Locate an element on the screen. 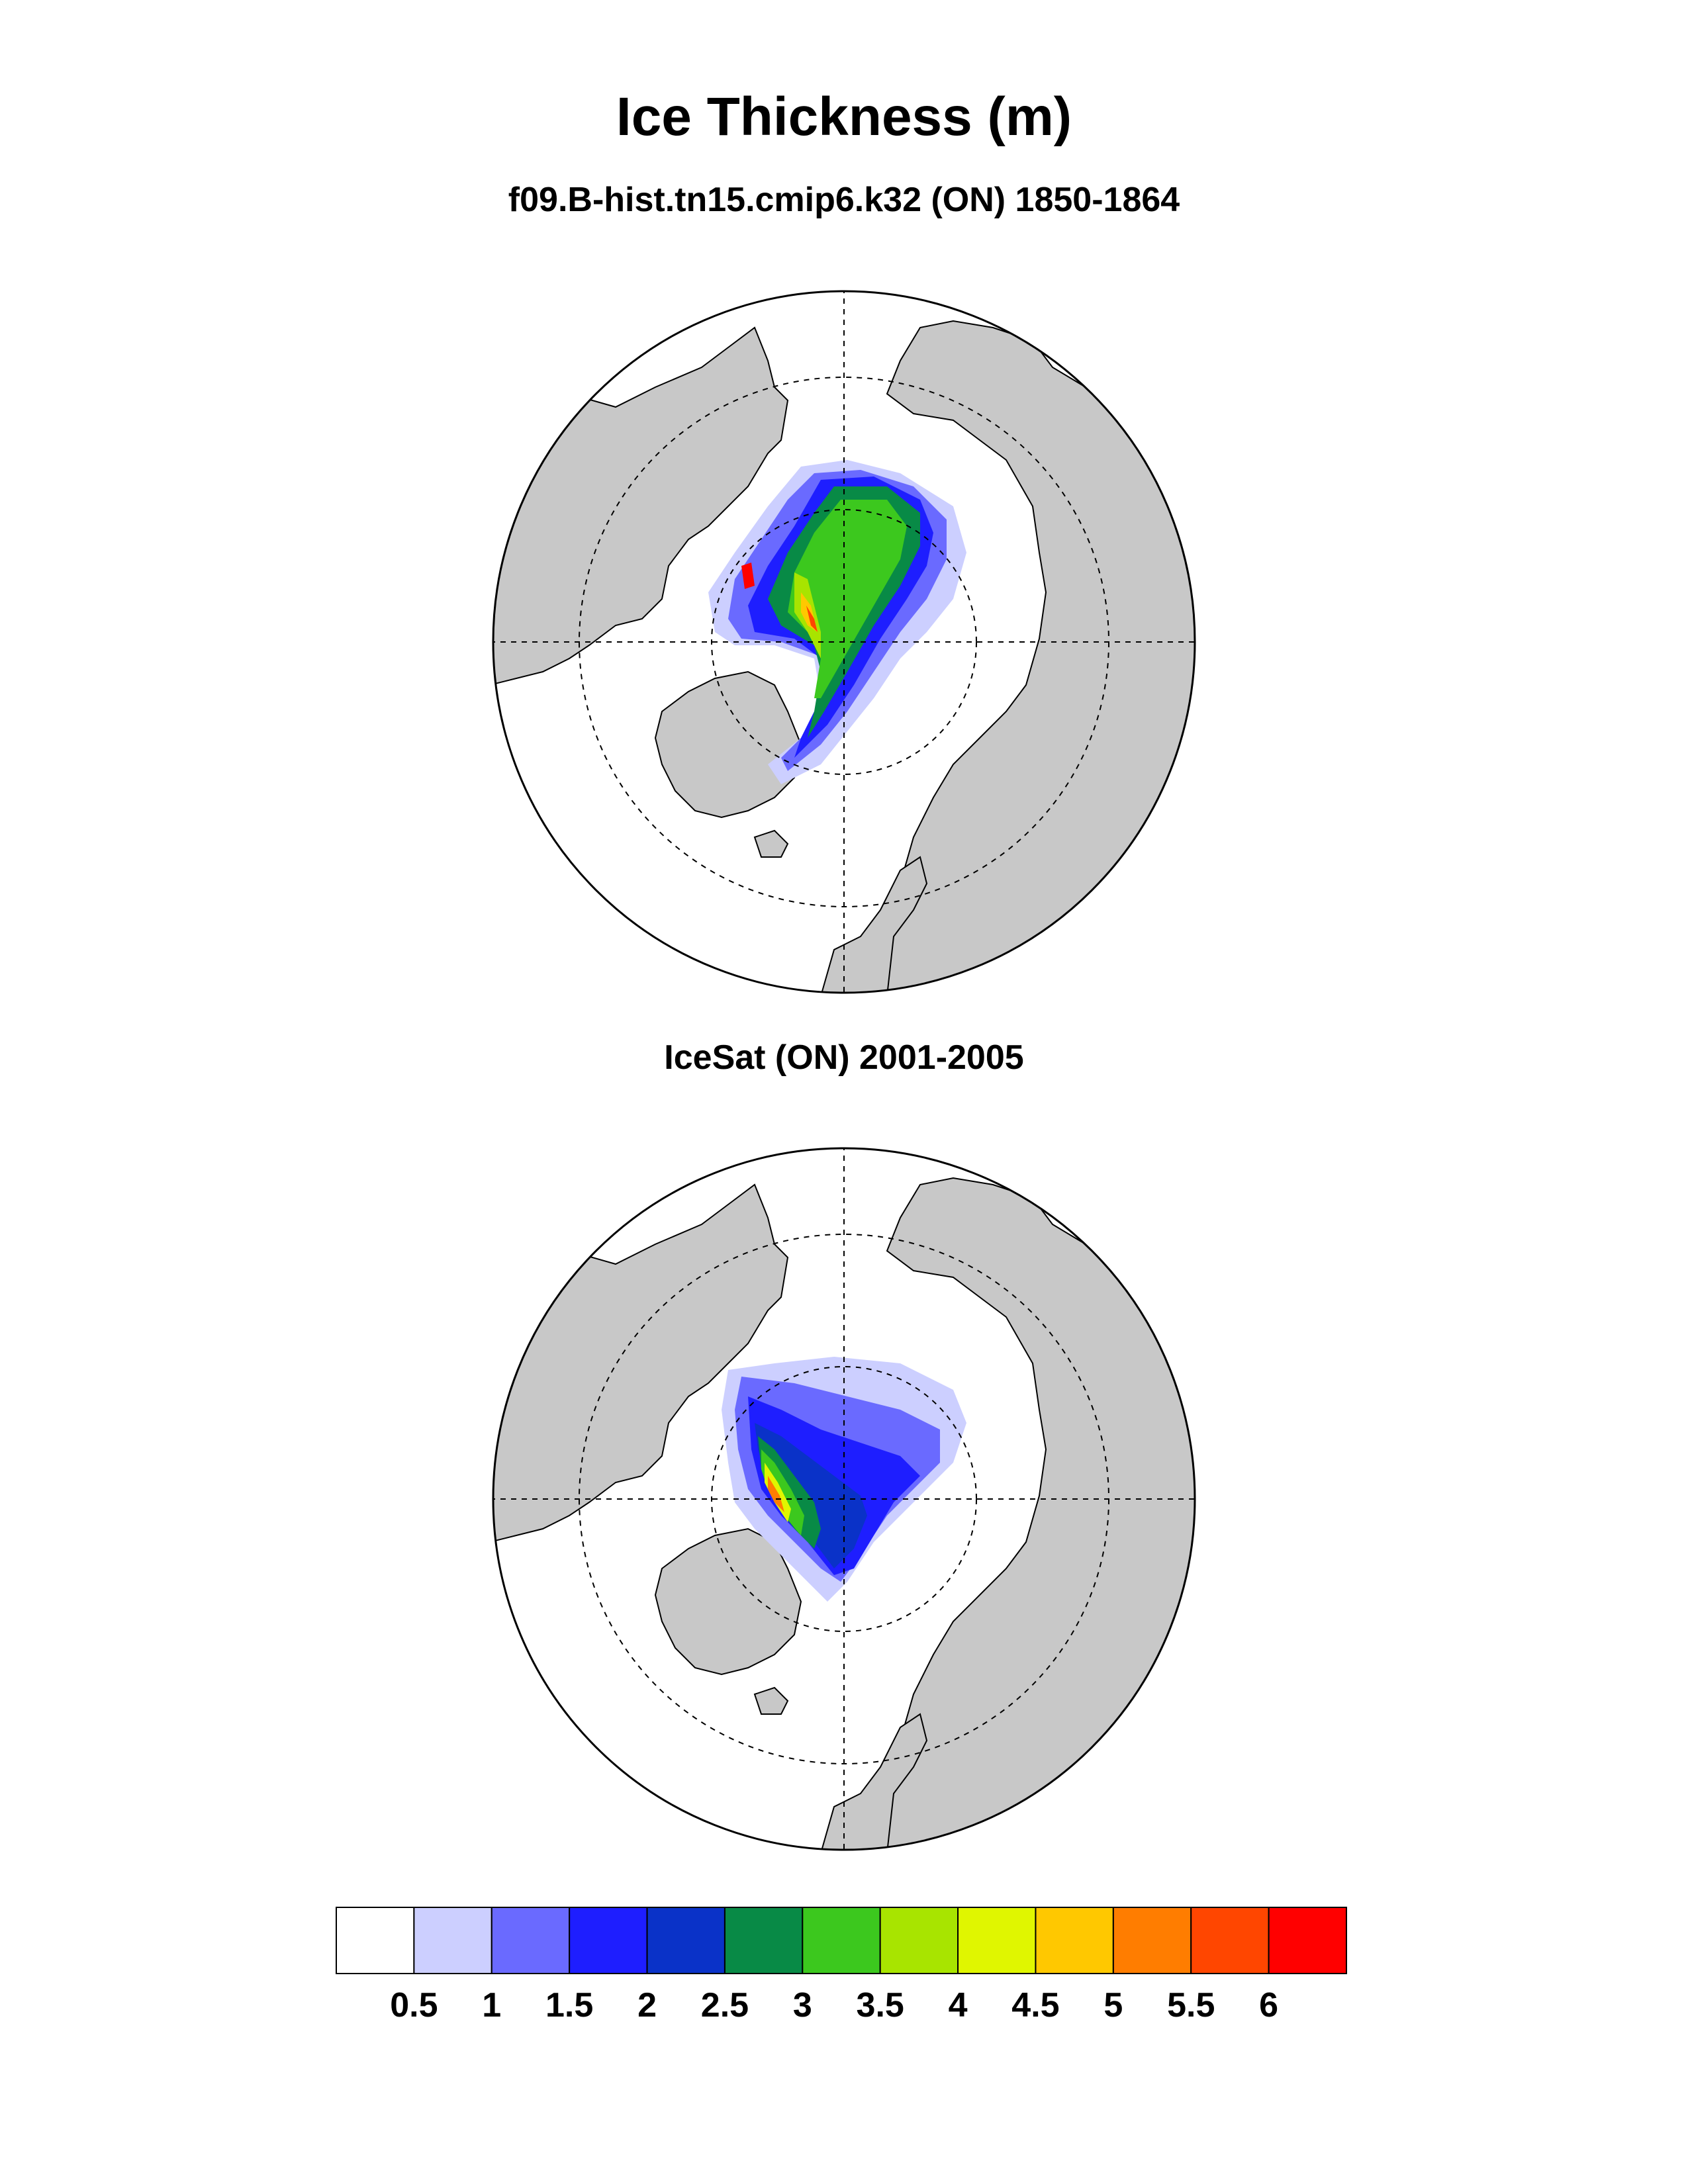 Image resolution: width=1688 pixels, height=2184 pixels. main-title: Ice Thickness (m) is located at coordinates (844, 117).